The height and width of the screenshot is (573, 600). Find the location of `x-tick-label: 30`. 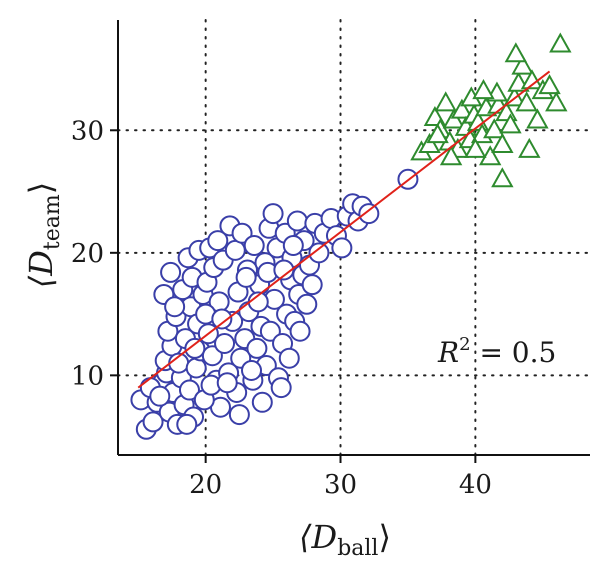

x-tick-label: 30 is located at coordinates (340, 485).